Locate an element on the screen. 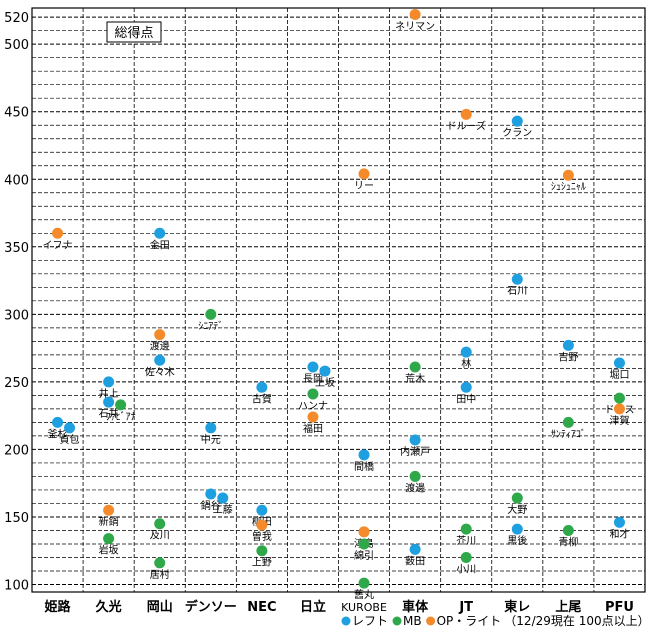 Image resolution: width=657 pixels, height=633 pixels. y-tick-label: 300 is located at coordinates (16, 315).